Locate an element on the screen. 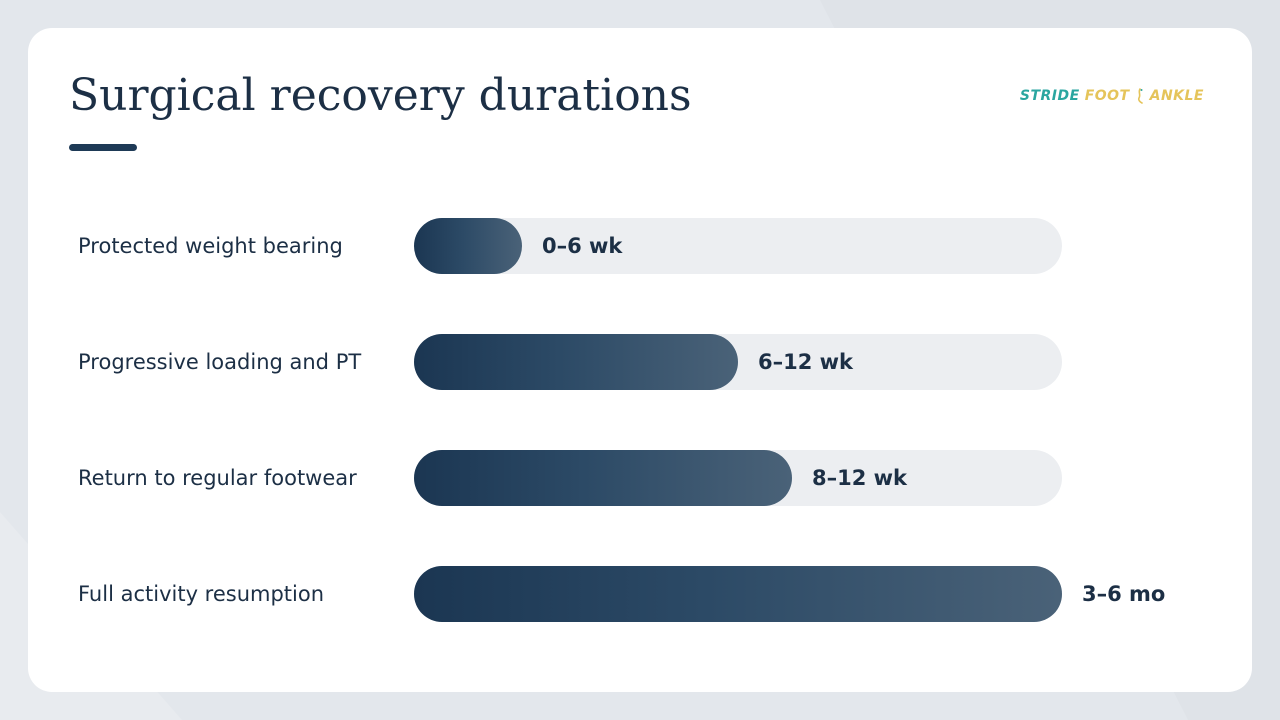  category-label: Full activity resumption is located at coordinates (201, 594).